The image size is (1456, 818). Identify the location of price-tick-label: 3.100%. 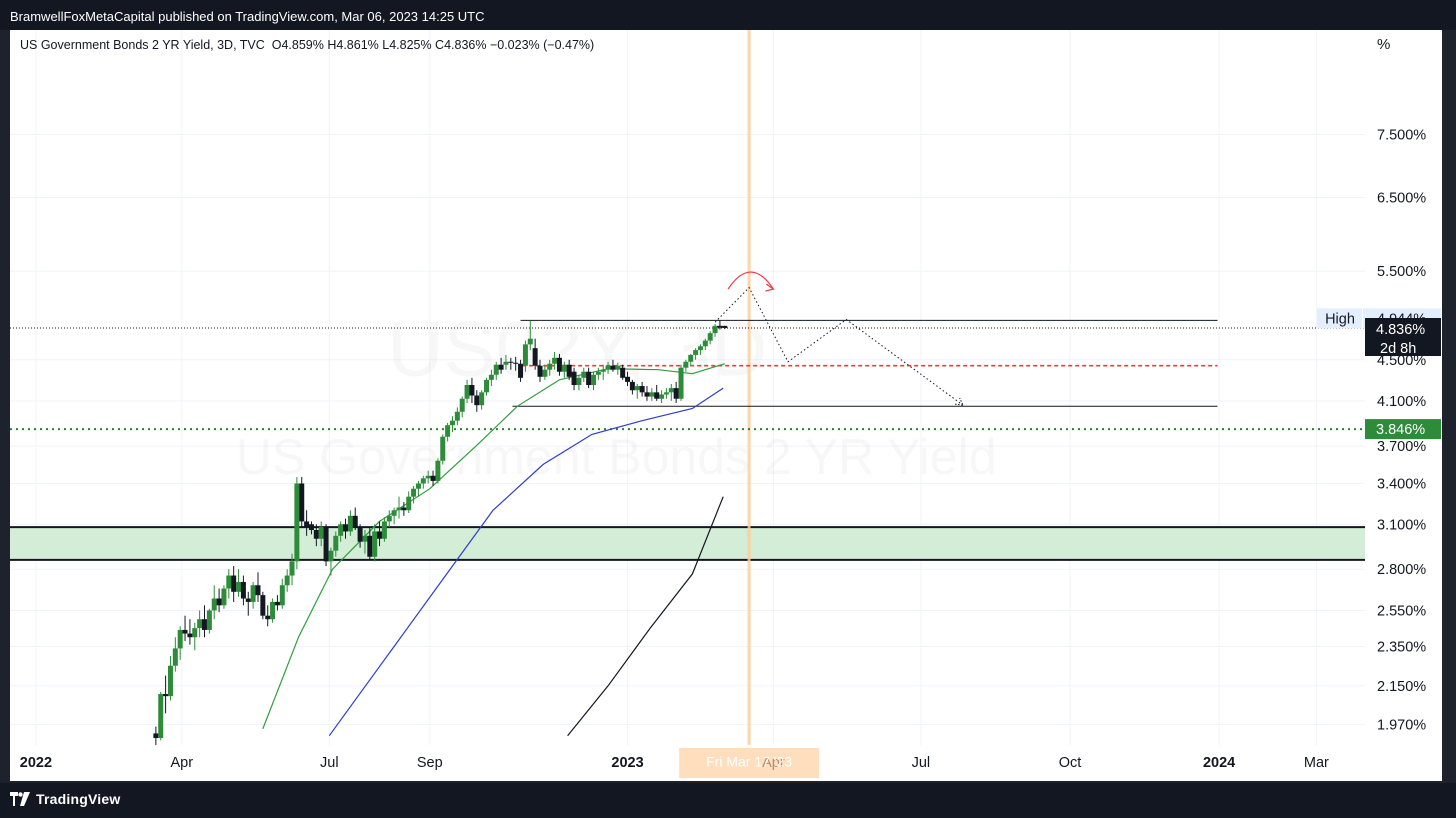
(1401, 525).